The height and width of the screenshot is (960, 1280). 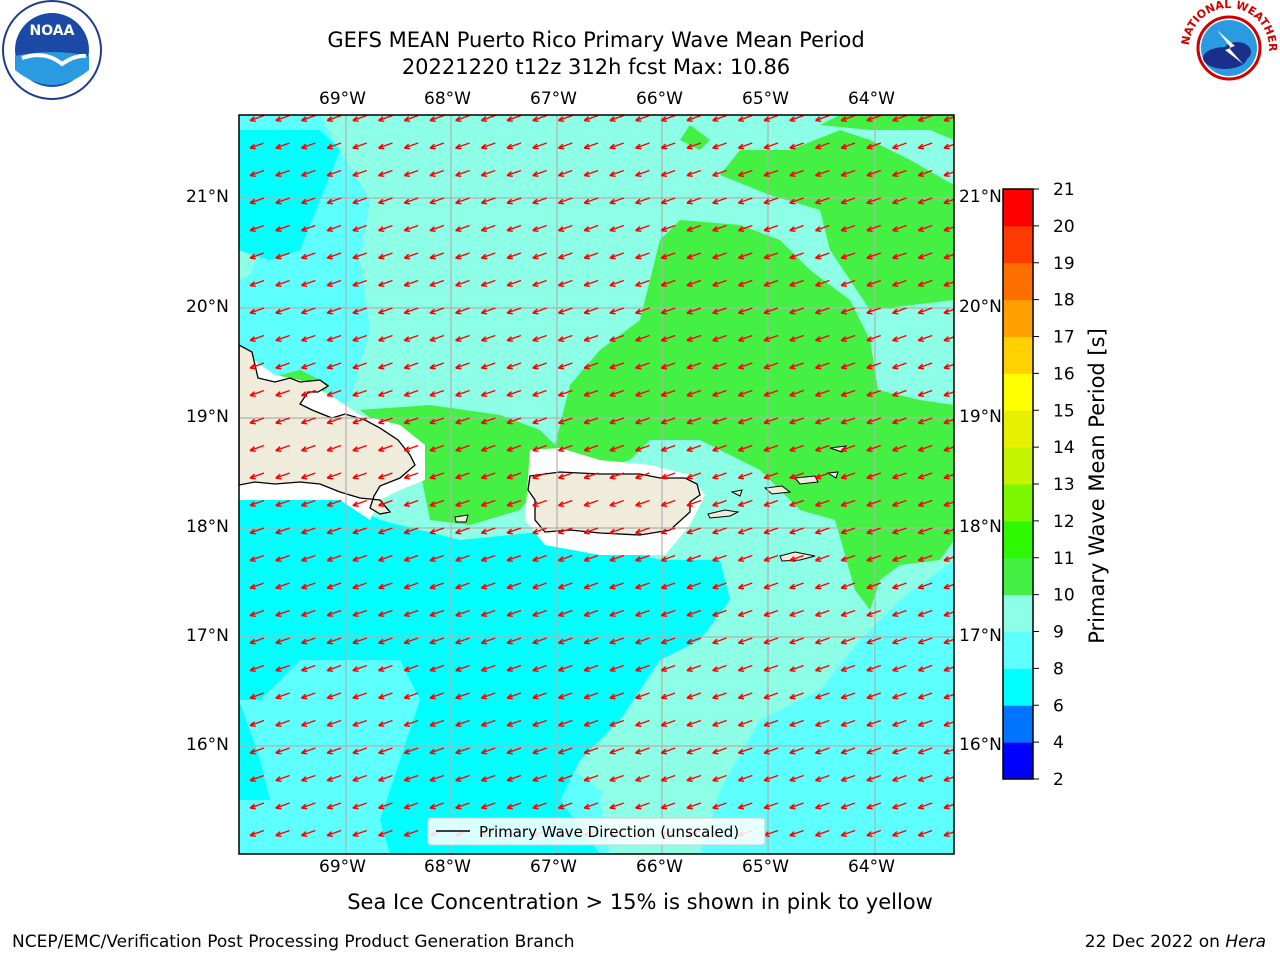 What do you see at coordinates (461, 518) in the screenshot?
I see `island` at bounding box center [461, 518].